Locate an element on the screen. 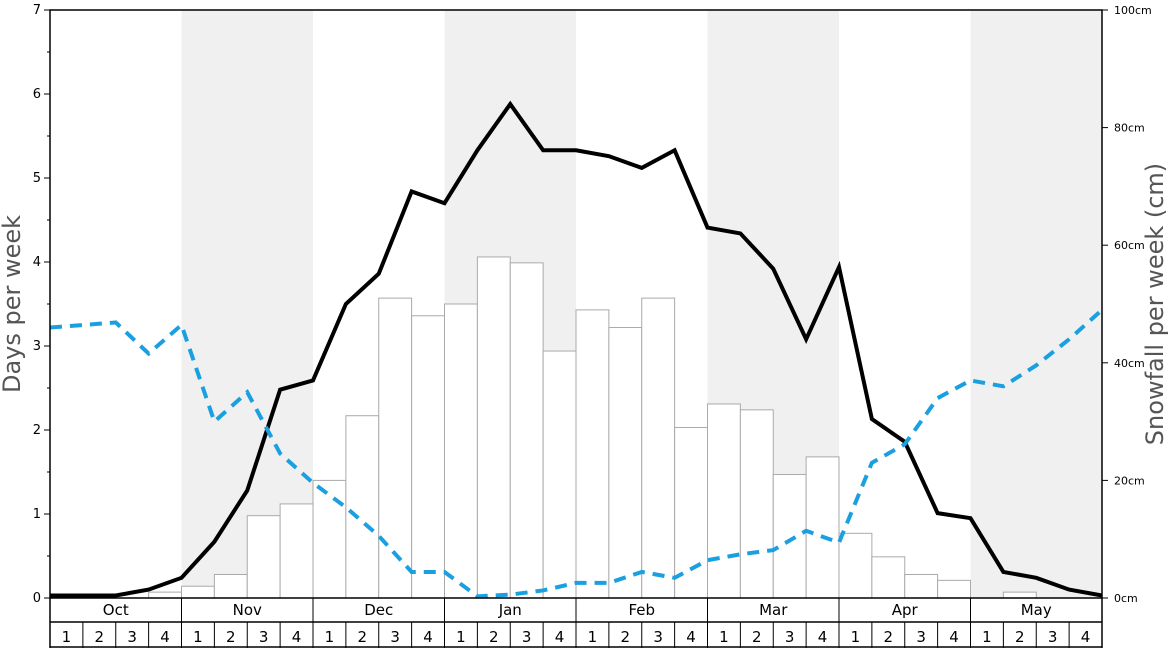  right-tick-label: 0cm is located at coordinates (1126, 598).